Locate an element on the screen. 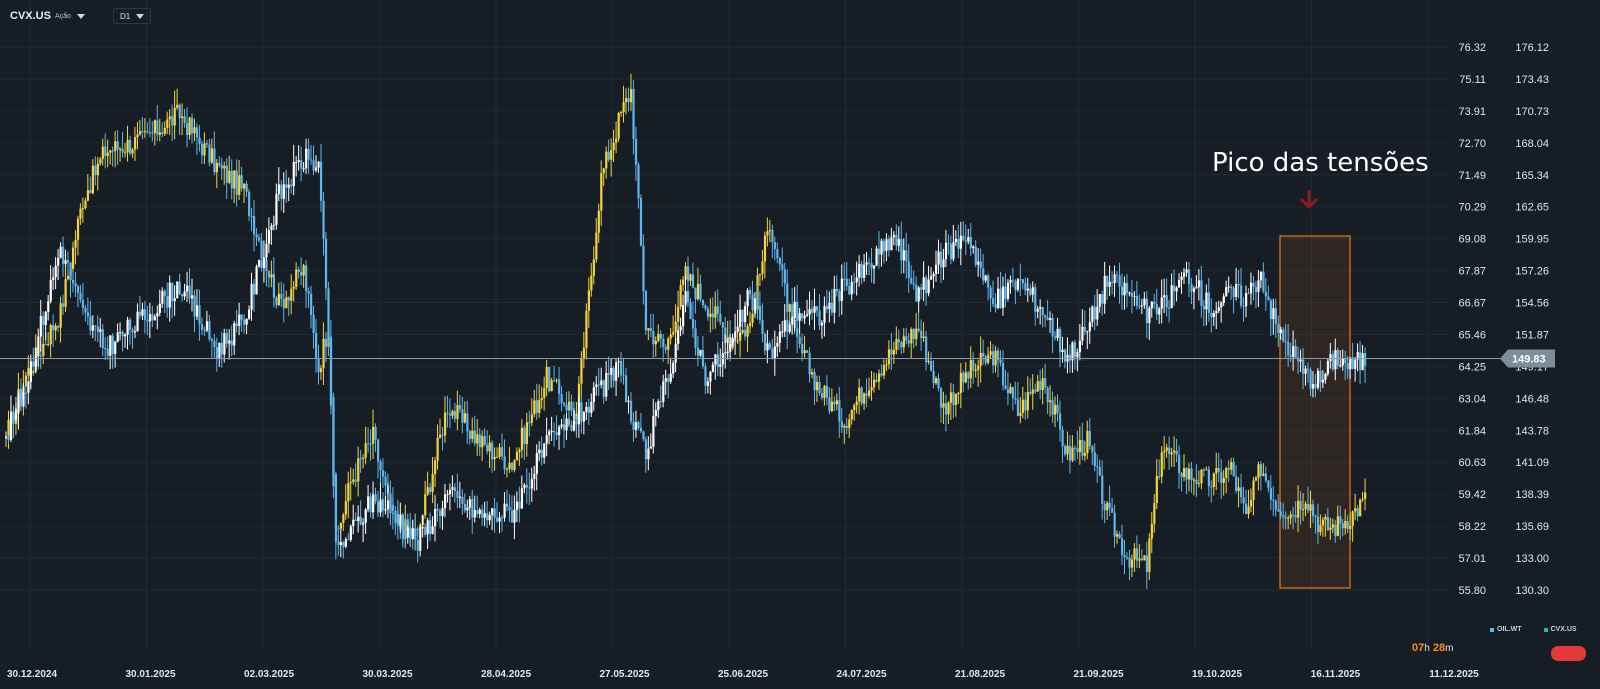  timeframe-select: D1 is located at coordinates (132, 16).